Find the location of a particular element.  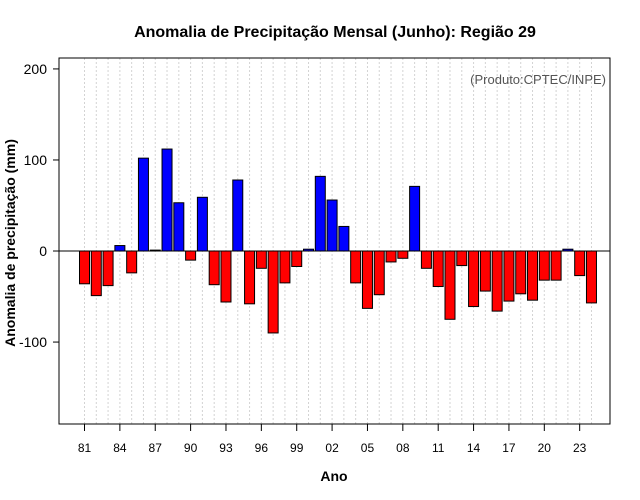

bar-2017 is located at coordinates (509, 276).